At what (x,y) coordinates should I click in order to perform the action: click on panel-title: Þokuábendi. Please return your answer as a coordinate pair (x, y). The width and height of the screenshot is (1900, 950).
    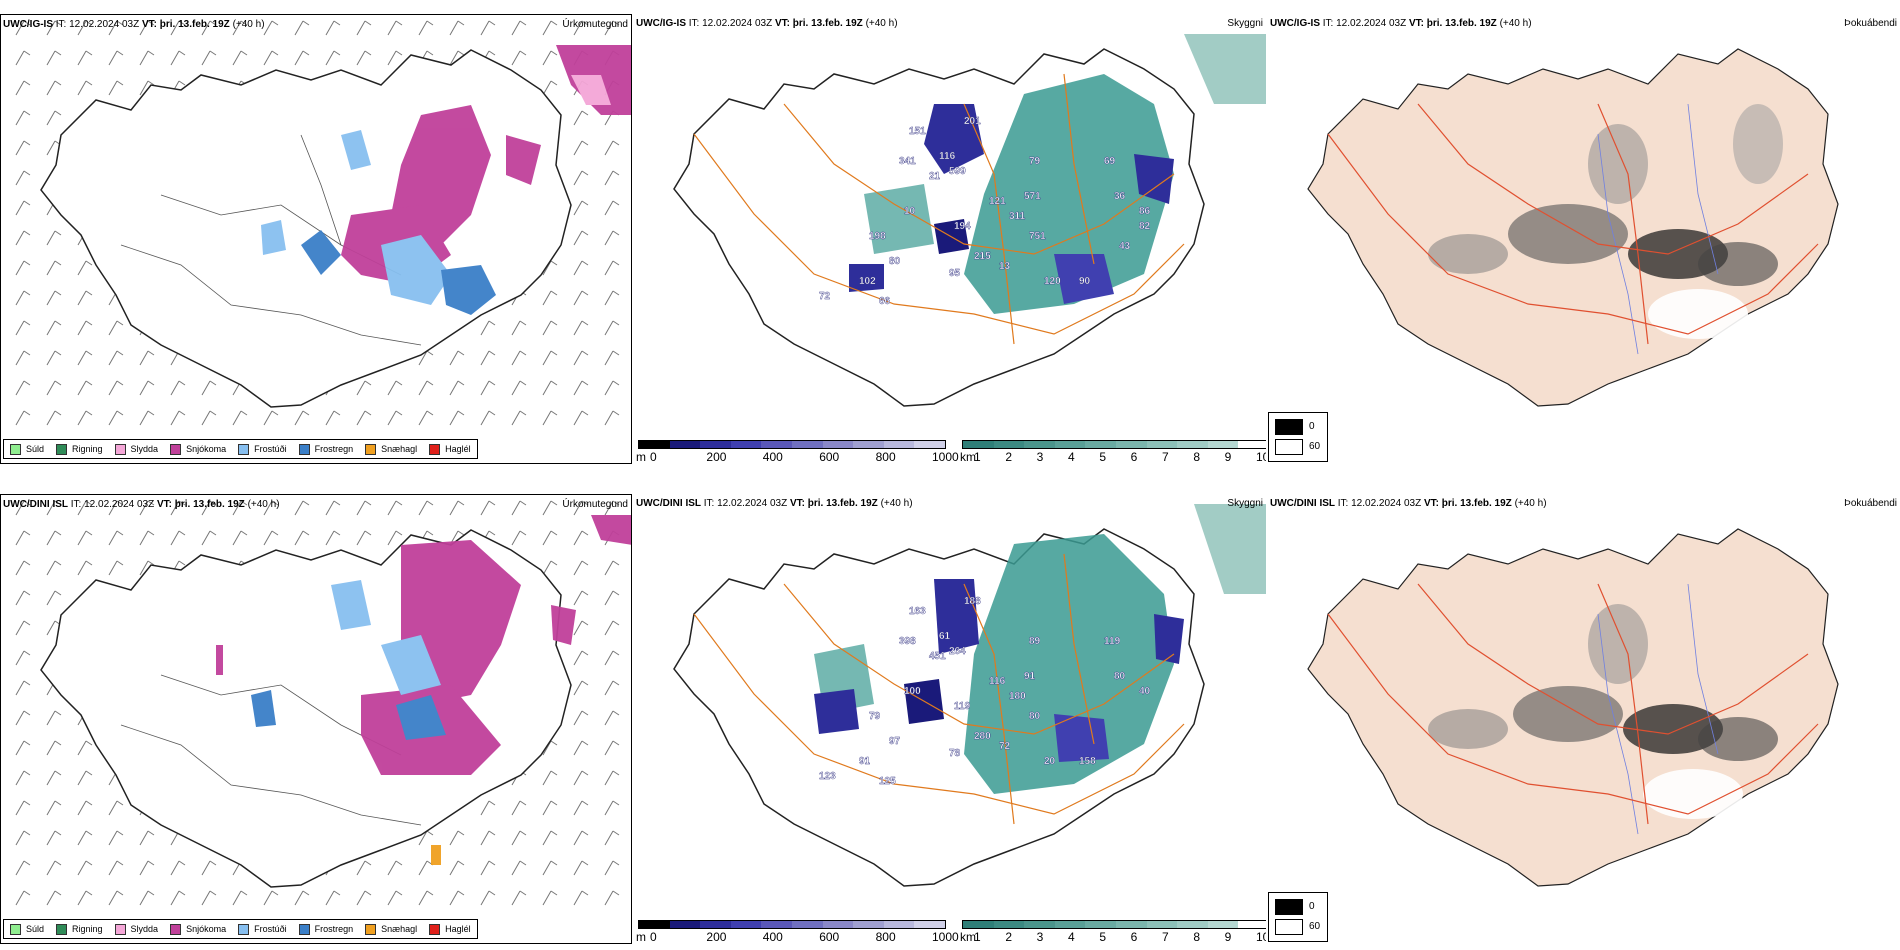
    Looking at the image, I should click on (1870, 503).